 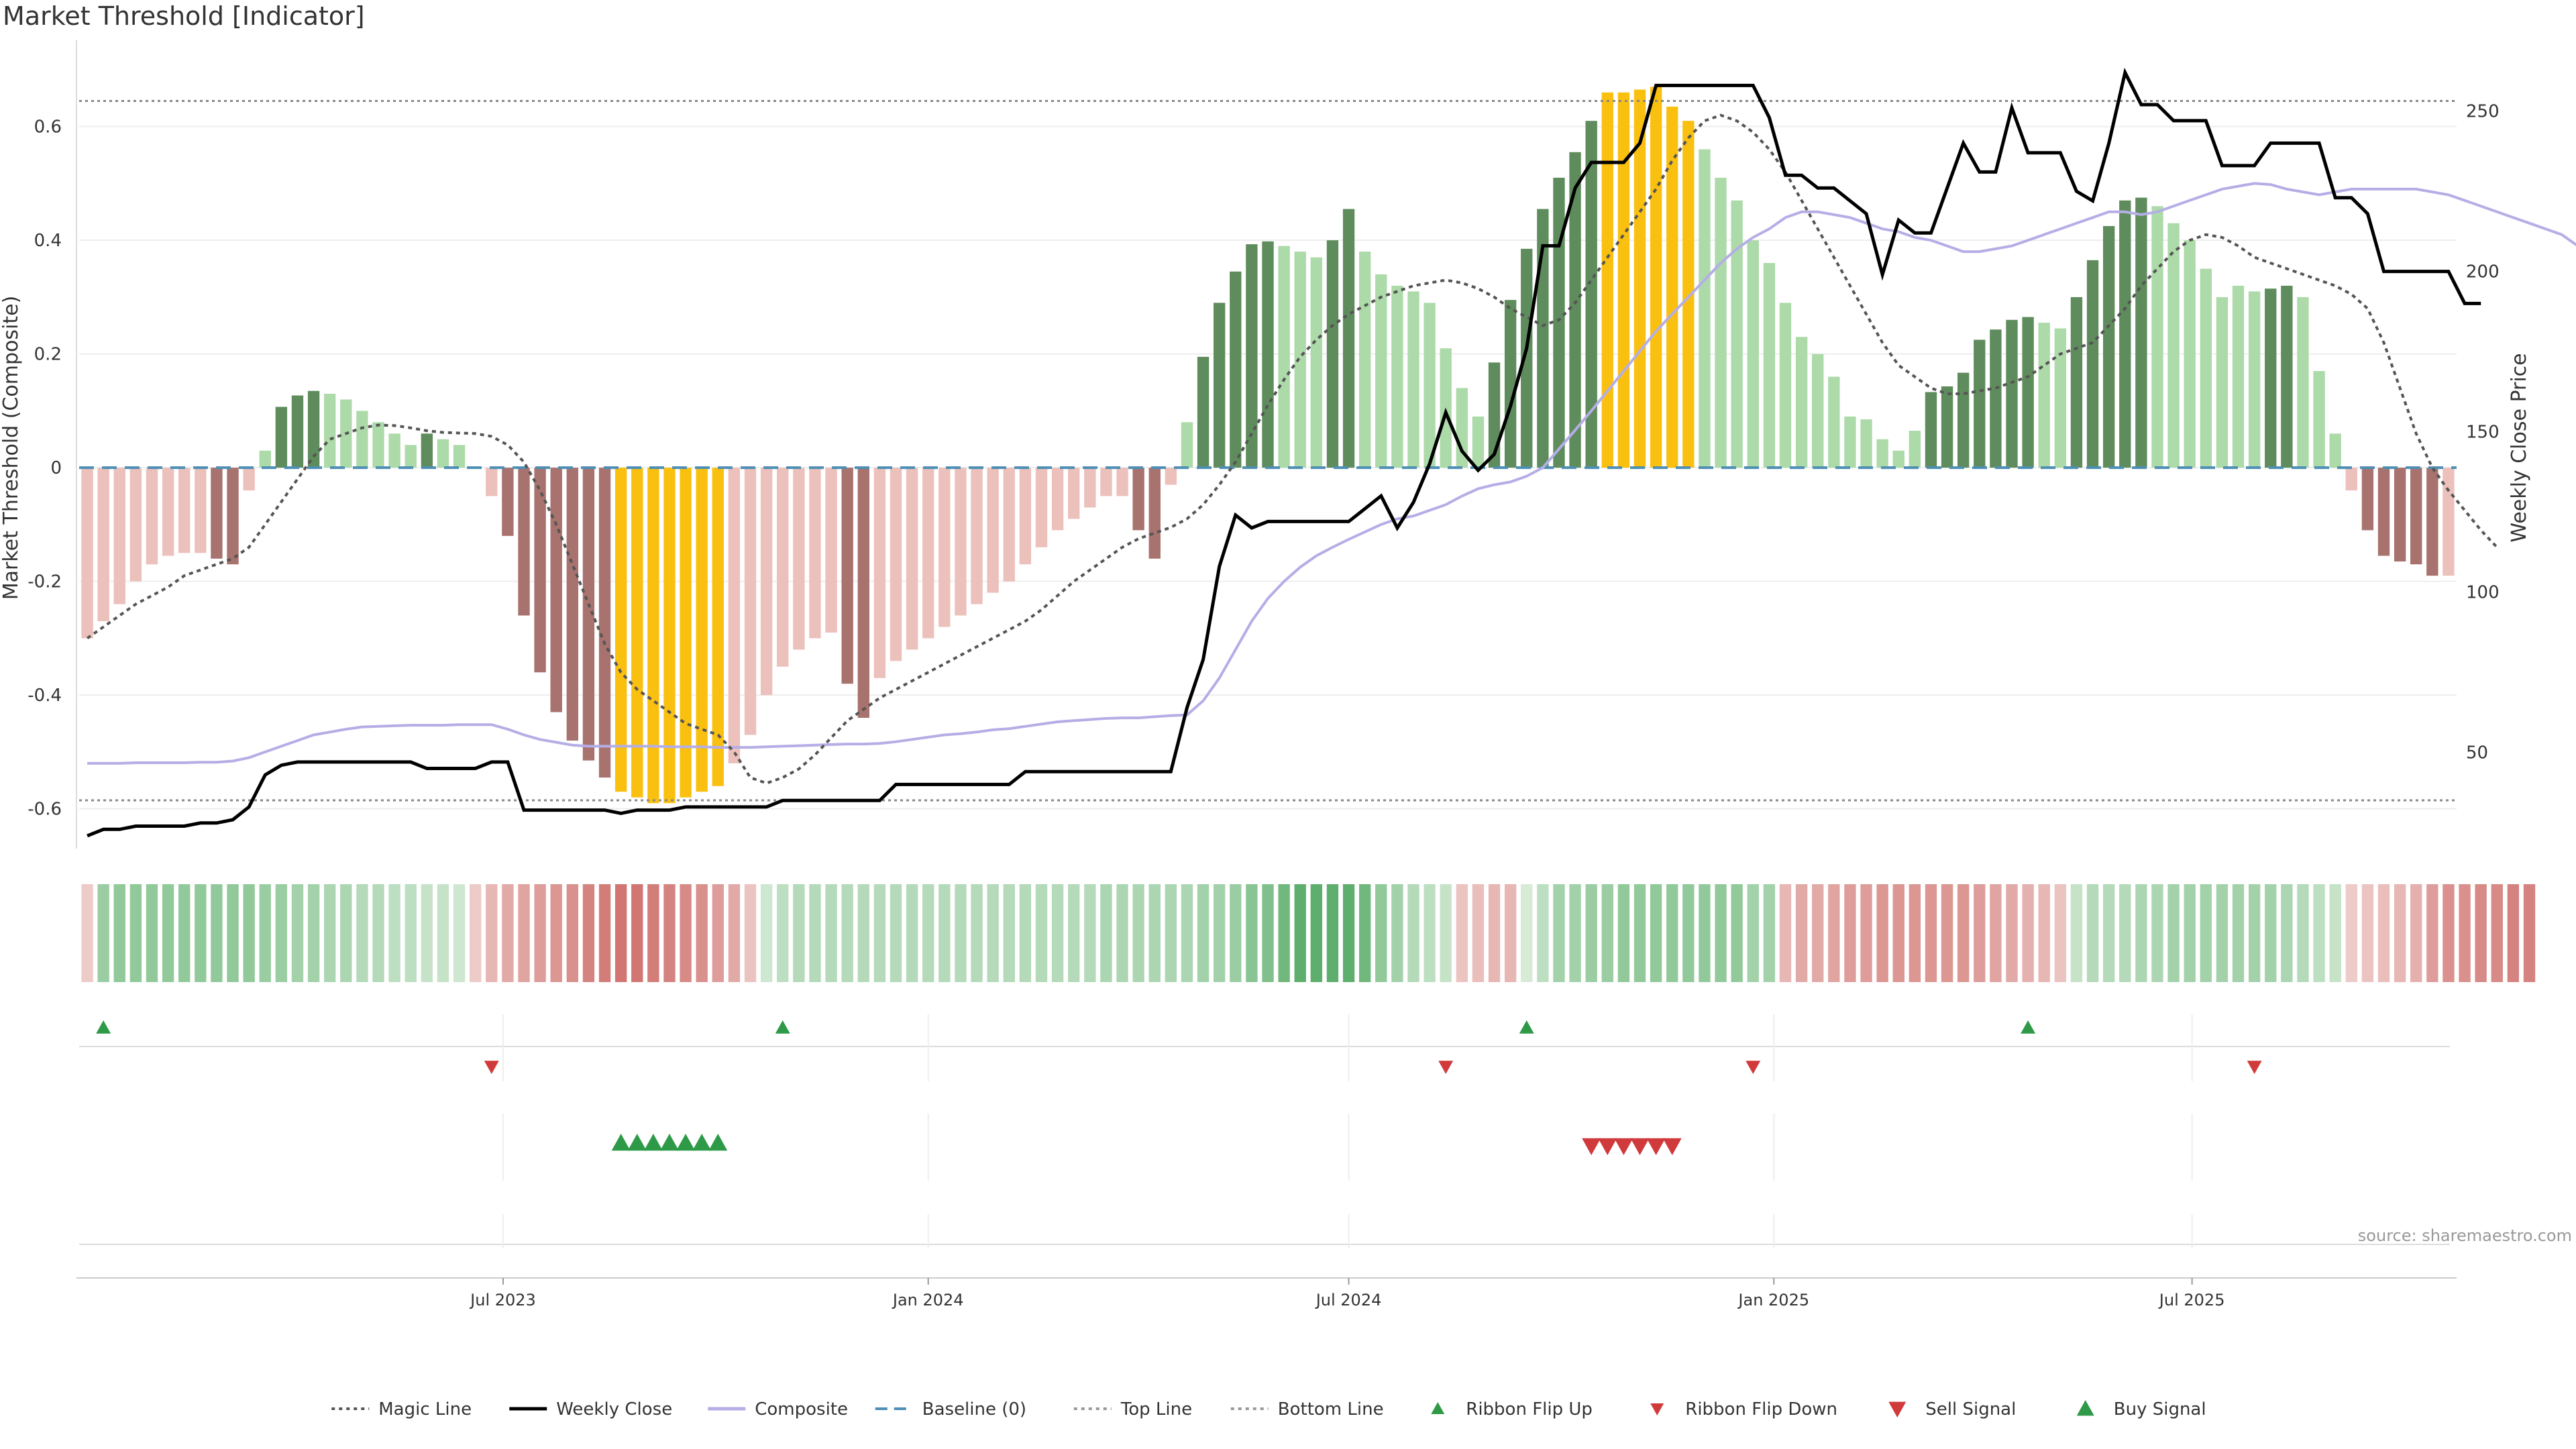 I want to click on y-left-tick-label: 0.2, so click(x=48, y=355).